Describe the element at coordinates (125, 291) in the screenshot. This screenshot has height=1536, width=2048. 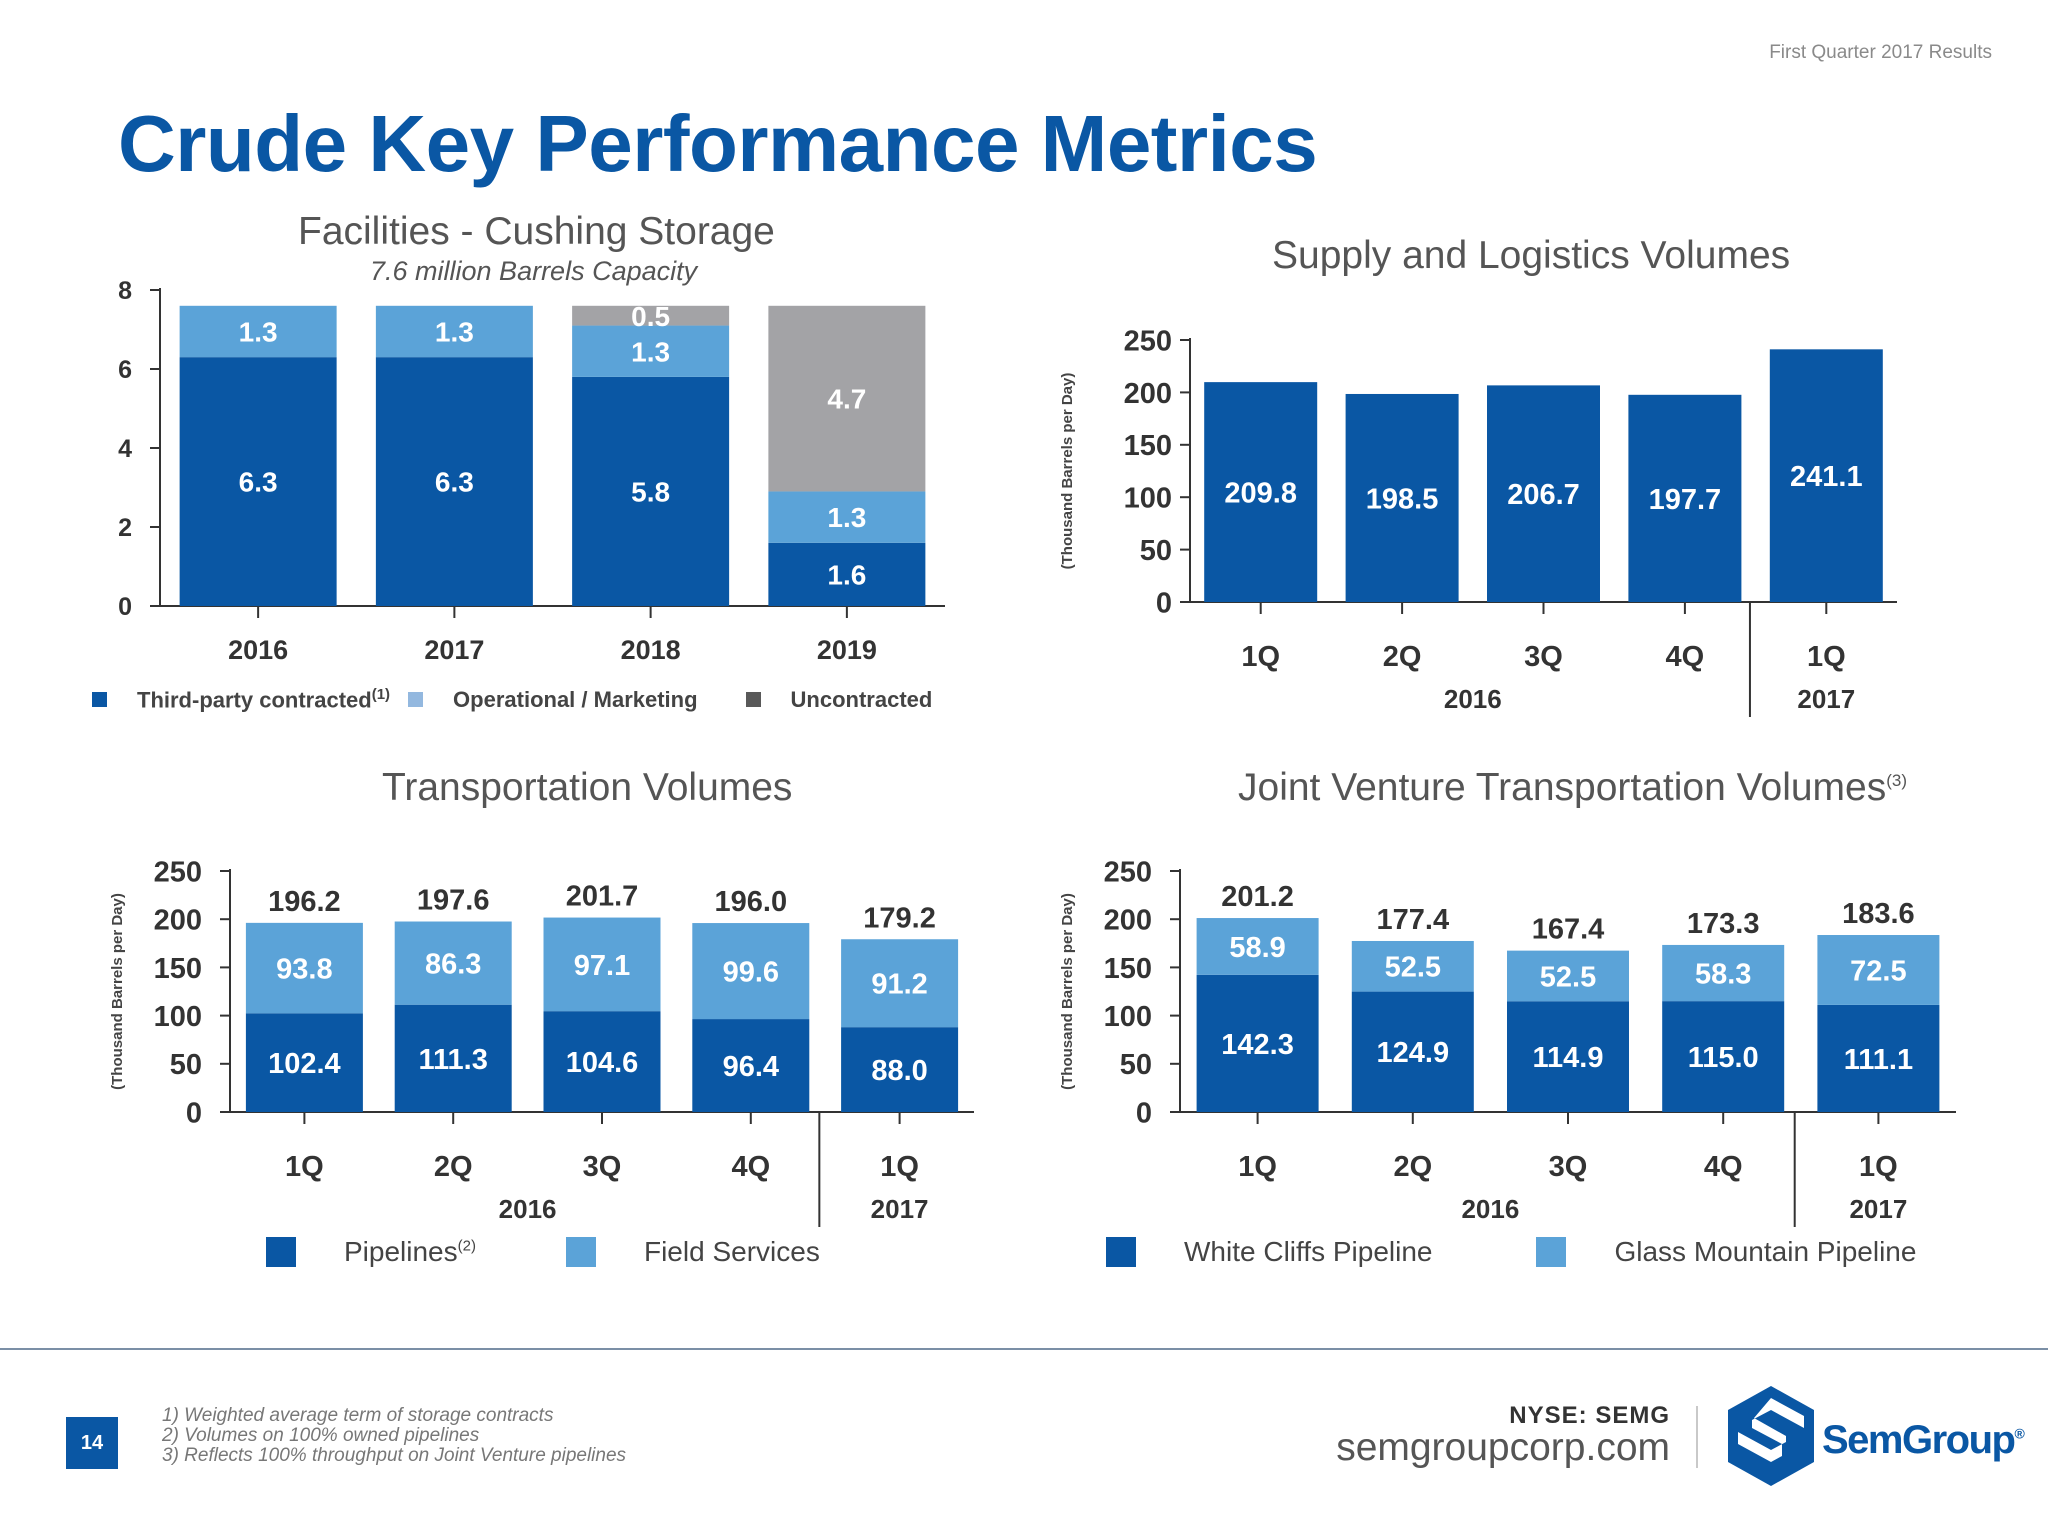
I see `y-tick-label: 8` at that location.